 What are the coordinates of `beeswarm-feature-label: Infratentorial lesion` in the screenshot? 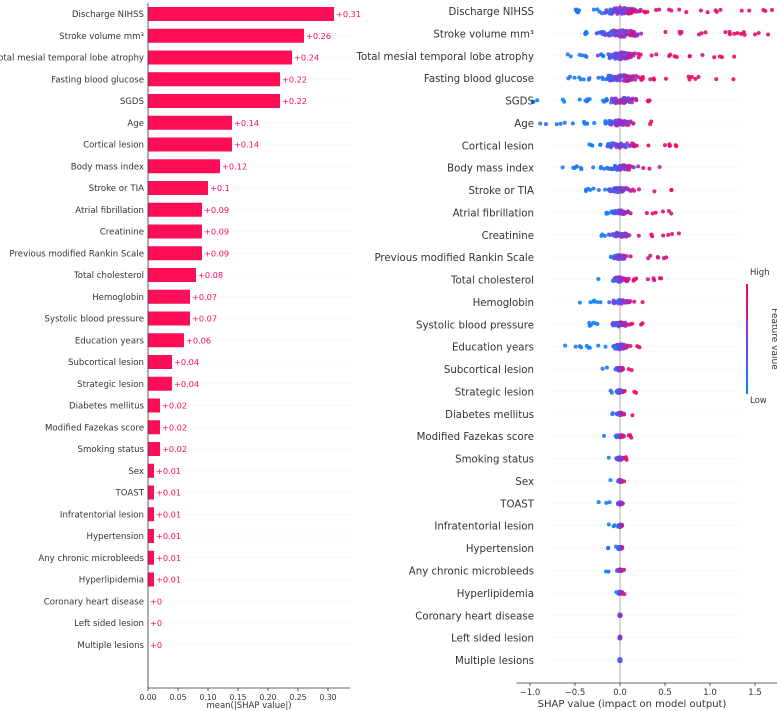 It's located at (484, 527).